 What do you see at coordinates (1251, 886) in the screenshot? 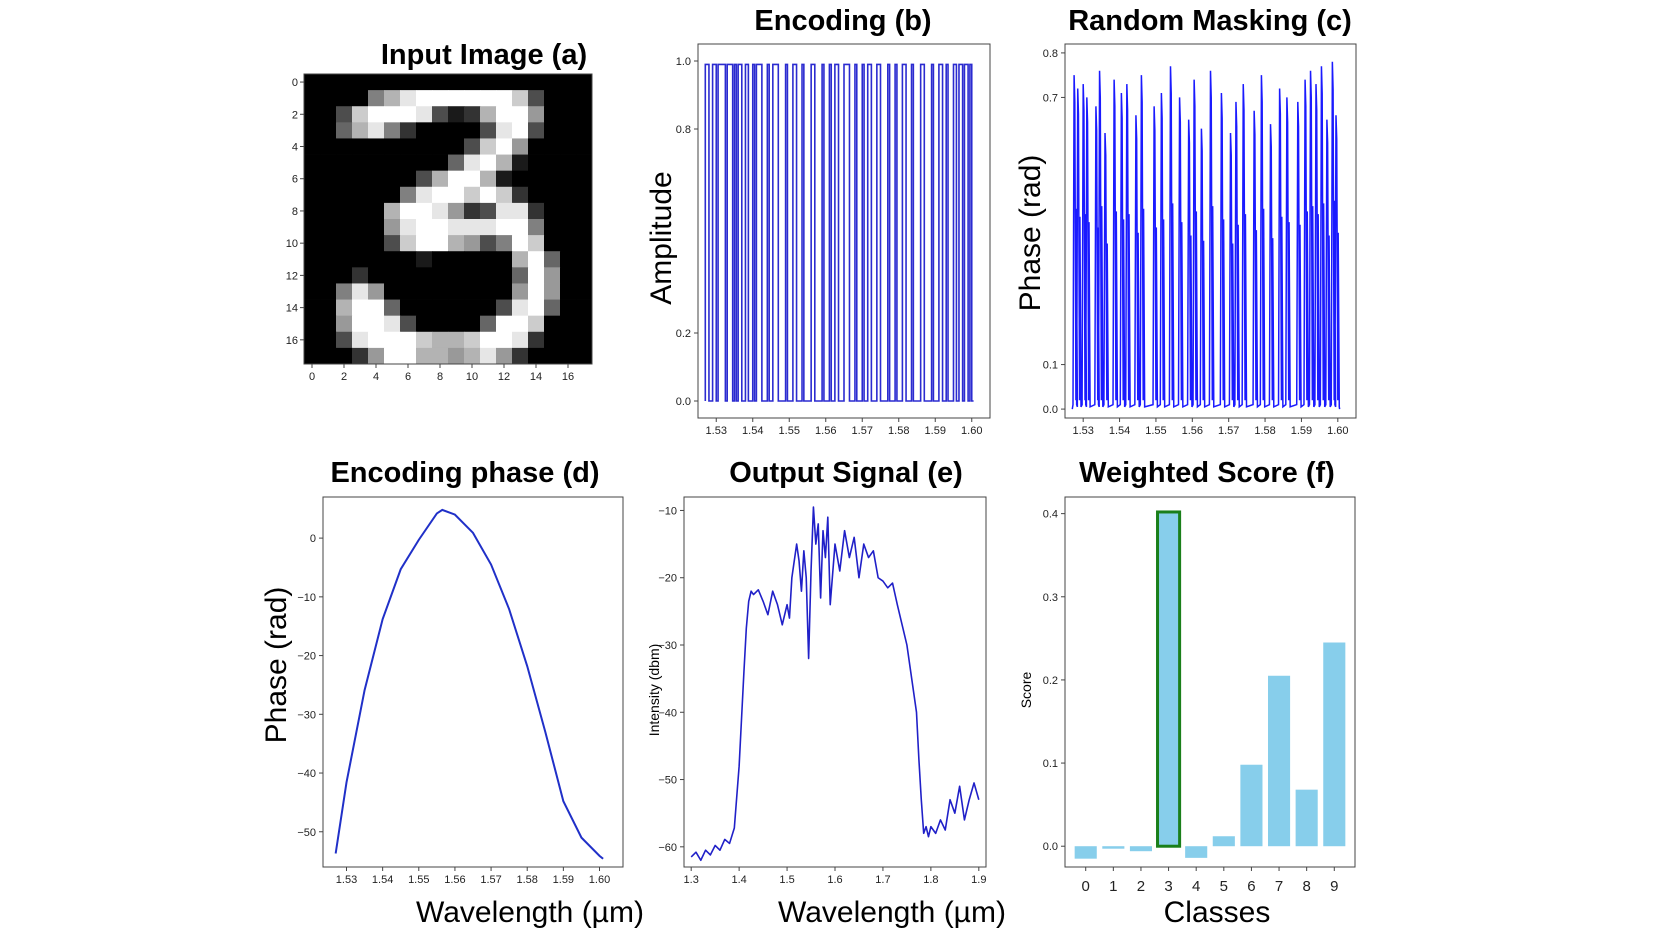
I see `x-tick-label: 6` at bounding box center [1251, 886].